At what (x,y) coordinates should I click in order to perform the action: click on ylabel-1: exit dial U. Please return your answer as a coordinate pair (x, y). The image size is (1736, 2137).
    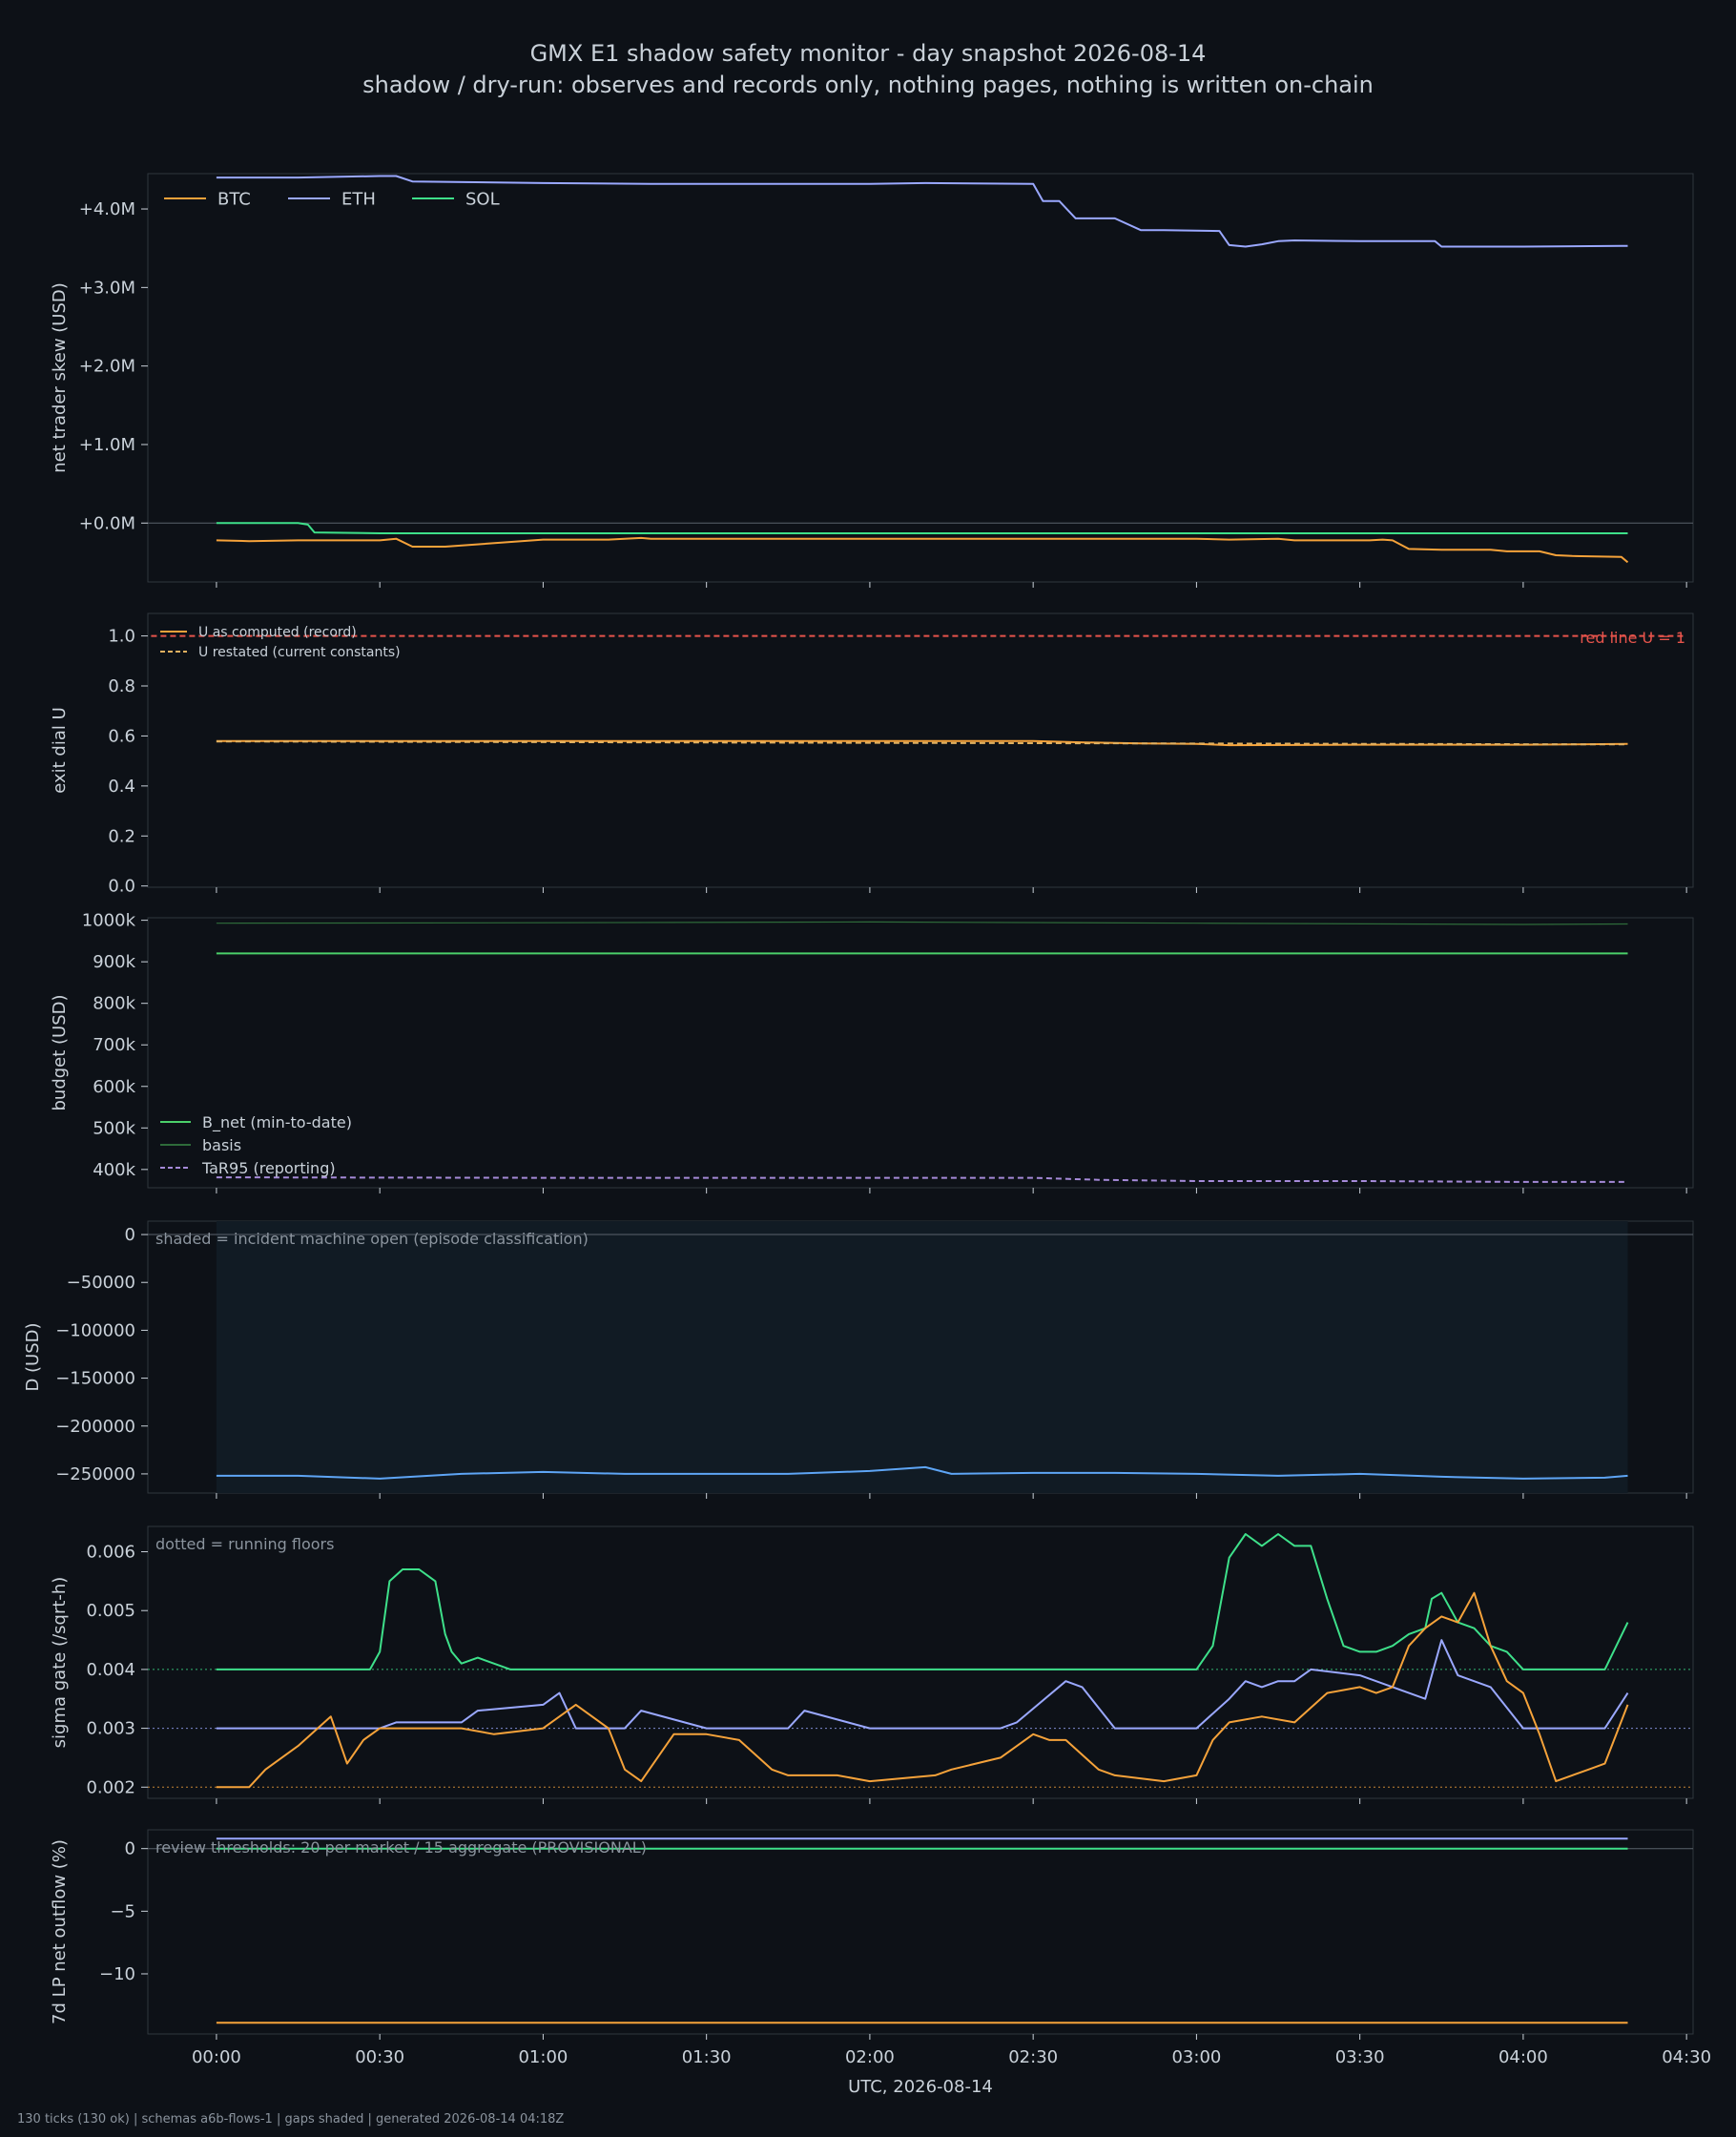
    Looking at the image, I should click on (60, 750).